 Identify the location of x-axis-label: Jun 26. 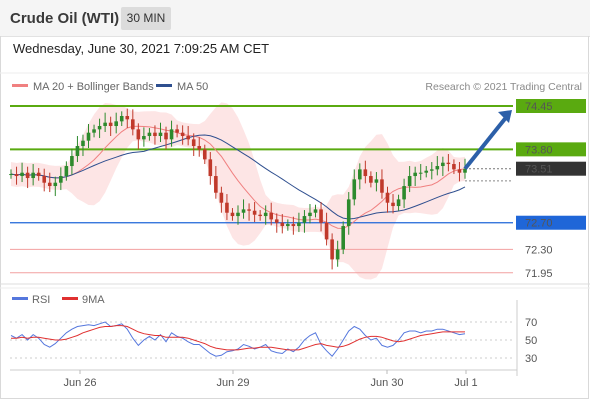
(79, 383).